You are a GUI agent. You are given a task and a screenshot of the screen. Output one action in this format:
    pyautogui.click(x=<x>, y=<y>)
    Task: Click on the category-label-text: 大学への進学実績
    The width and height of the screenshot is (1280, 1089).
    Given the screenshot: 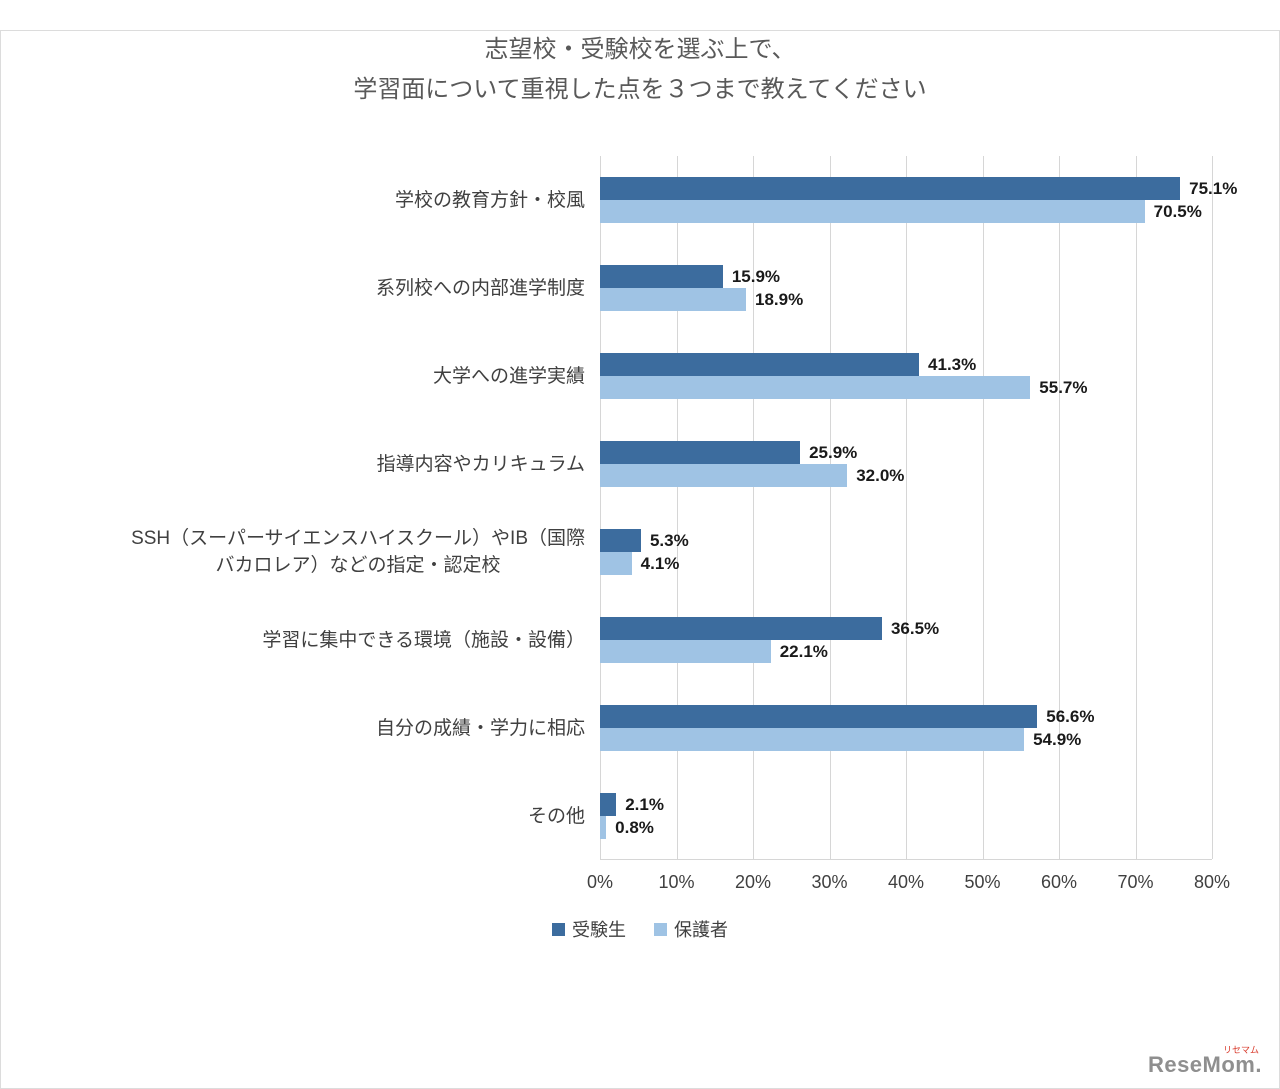 What is the action you would take?
    pyautogui.click(x=508, y=376)
    